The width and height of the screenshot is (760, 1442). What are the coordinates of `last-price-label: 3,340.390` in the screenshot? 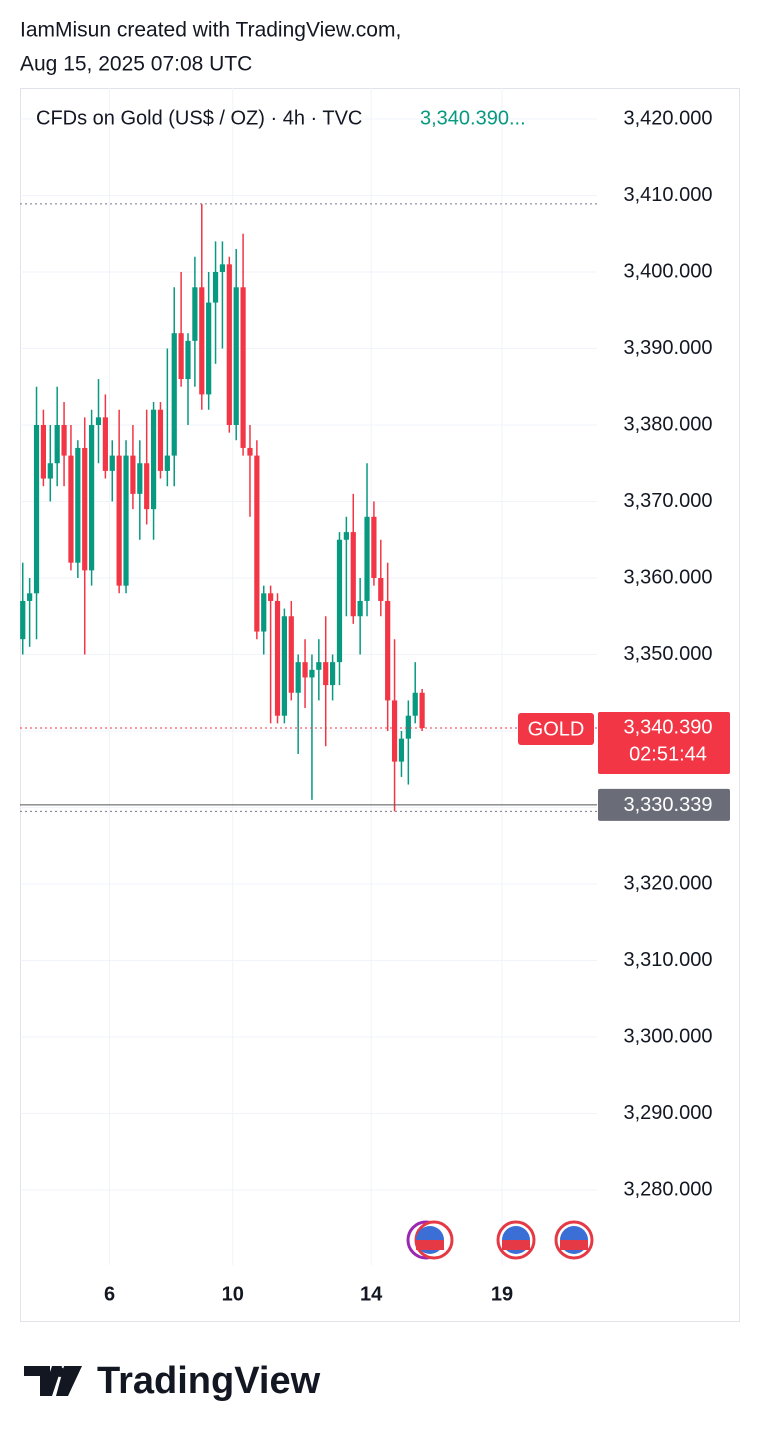 It's located at (668, 727).